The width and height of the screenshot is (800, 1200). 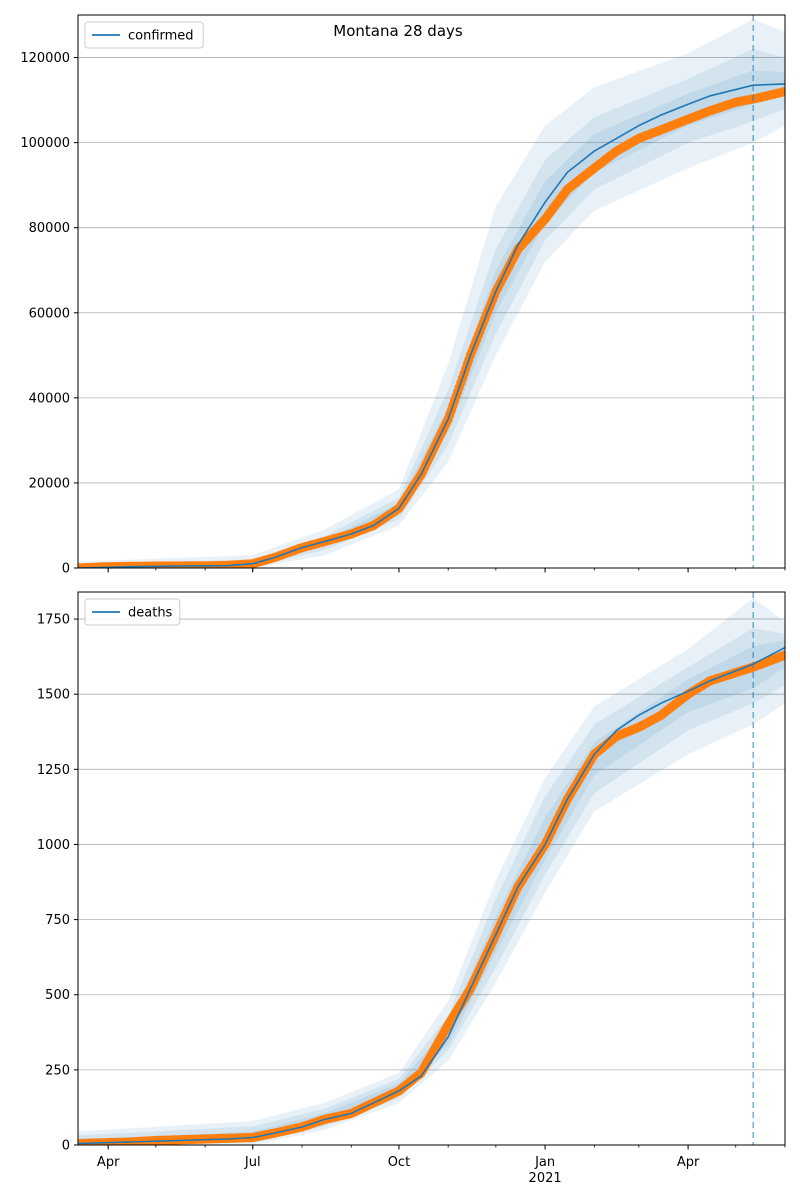 I want to click on y-tick-label: 20000, so click(x=49, y=483).